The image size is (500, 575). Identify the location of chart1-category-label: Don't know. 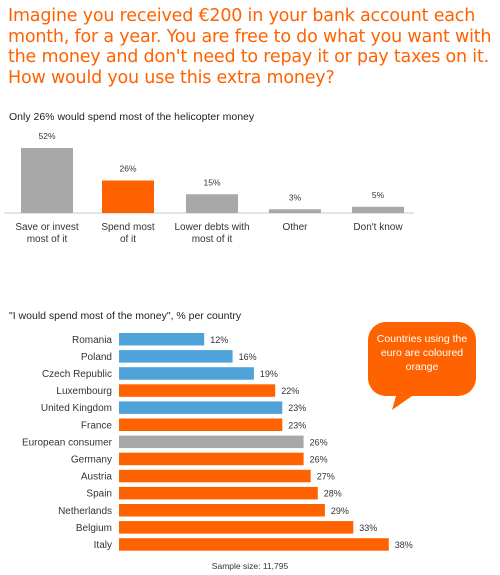
(378, 227).